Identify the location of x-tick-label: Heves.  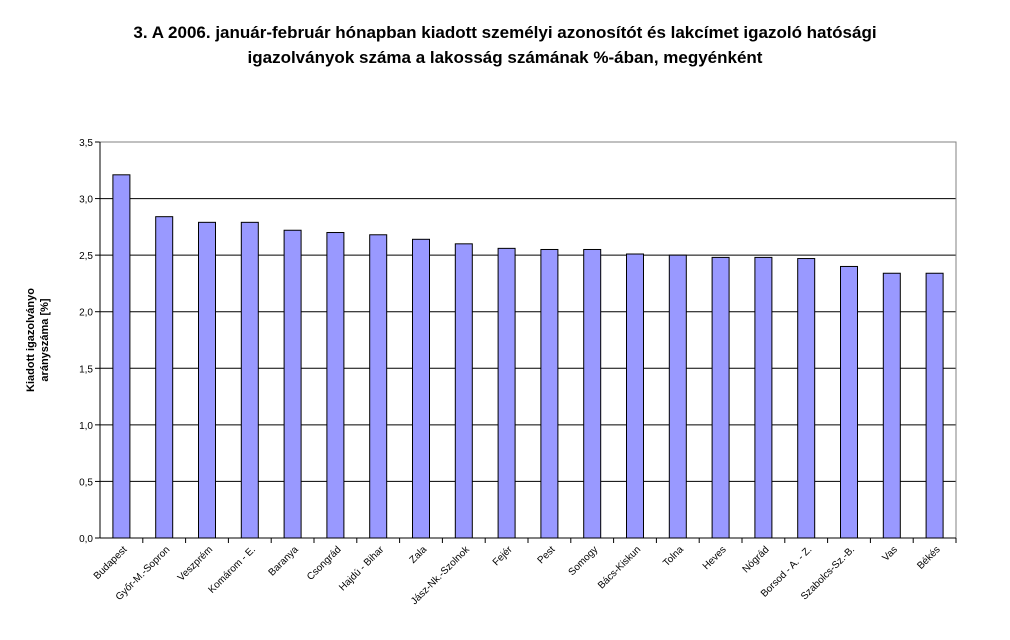
(715, 558).